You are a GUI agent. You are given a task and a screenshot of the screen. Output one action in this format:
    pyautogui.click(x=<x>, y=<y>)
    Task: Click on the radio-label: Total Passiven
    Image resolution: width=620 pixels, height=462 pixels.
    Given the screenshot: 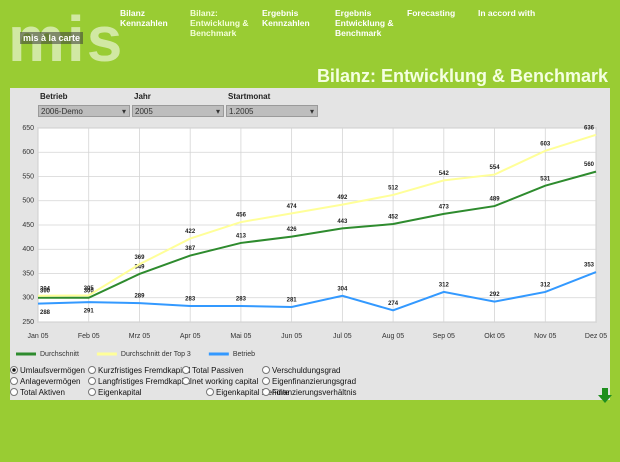 What is the action you would take?
    pyautogui.click(x=218, y=370)
    